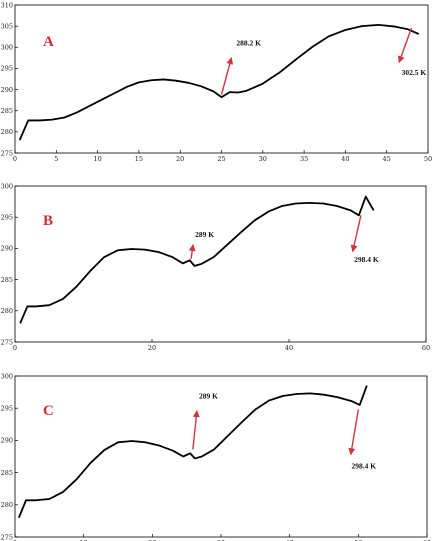 The height and width of the screenshot is (541, 436). Describe the element at coordinates (304, 159) in the screenshot. I see `x-tick-label: 35` at that location.